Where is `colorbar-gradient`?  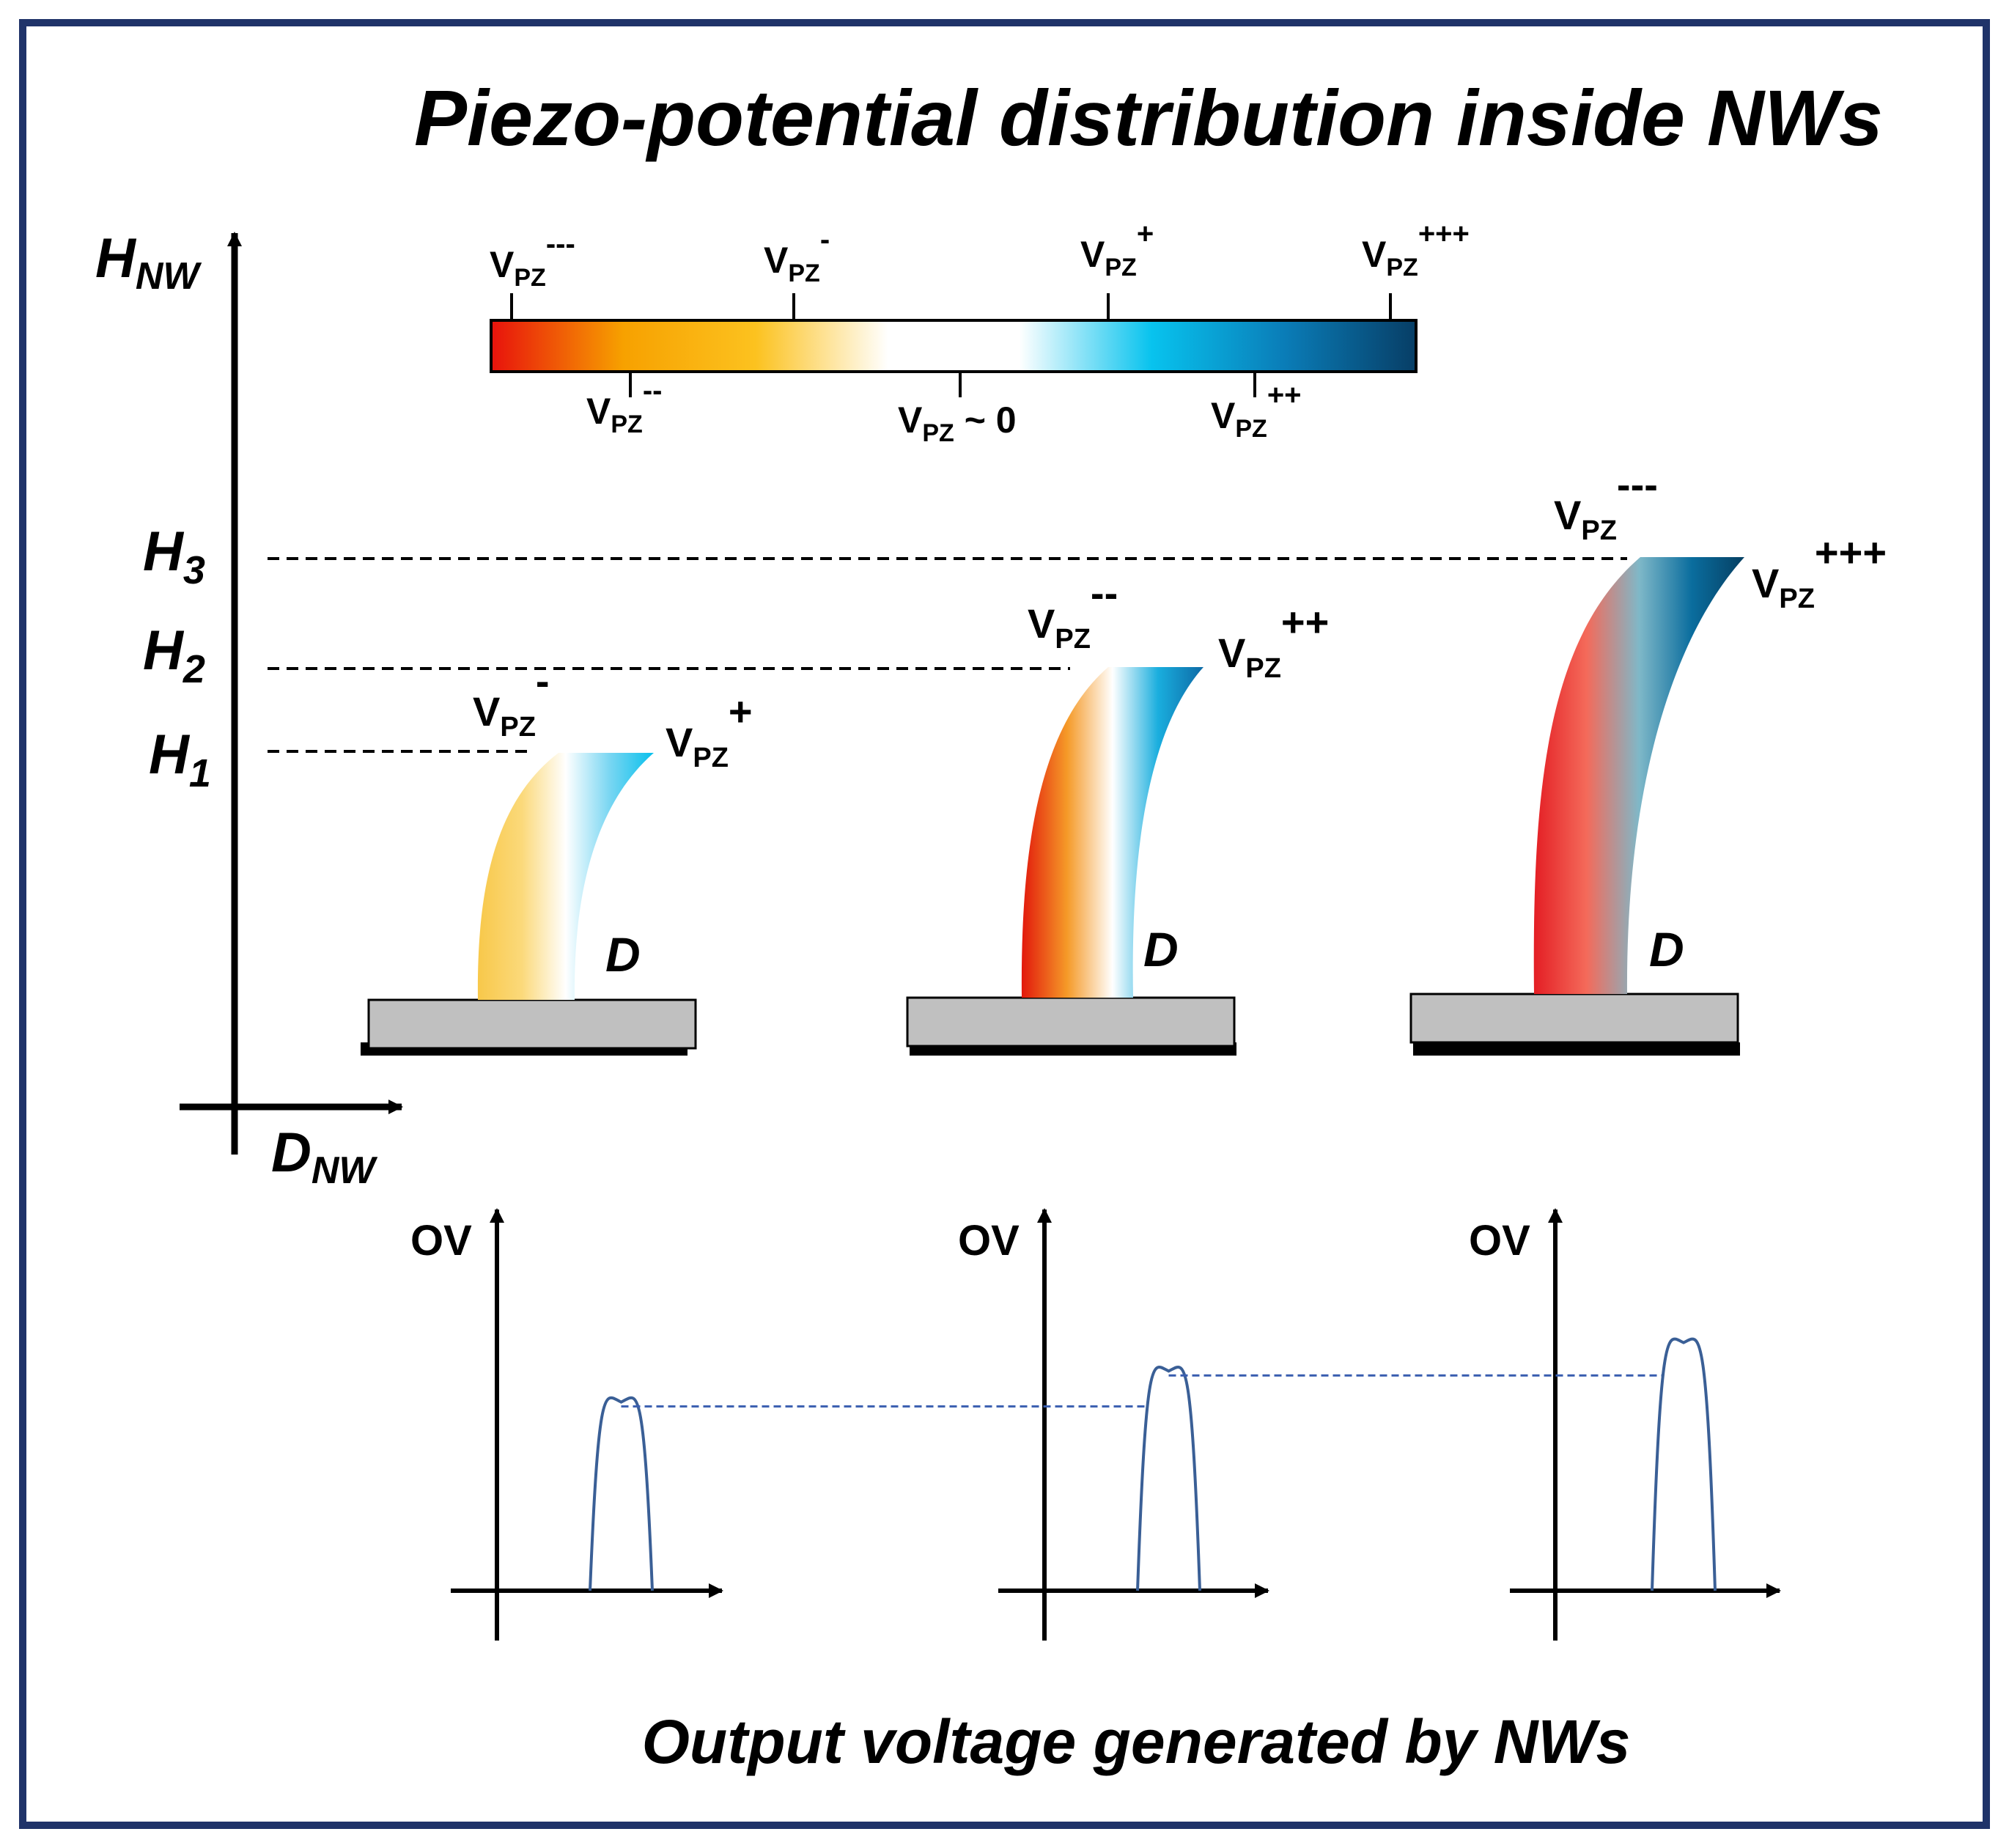 colorbar-gradient is located at coordinates (954, 346).